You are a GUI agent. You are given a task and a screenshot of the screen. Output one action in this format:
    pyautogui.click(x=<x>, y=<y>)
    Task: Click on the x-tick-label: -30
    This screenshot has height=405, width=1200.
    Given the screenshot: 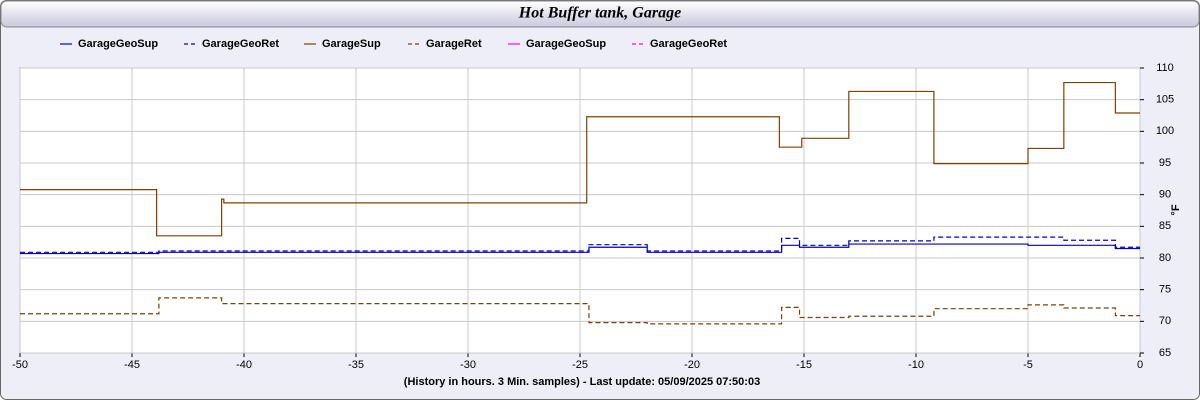 What is the action you would take?
    pyautogui.click(x=468, y=365)
    